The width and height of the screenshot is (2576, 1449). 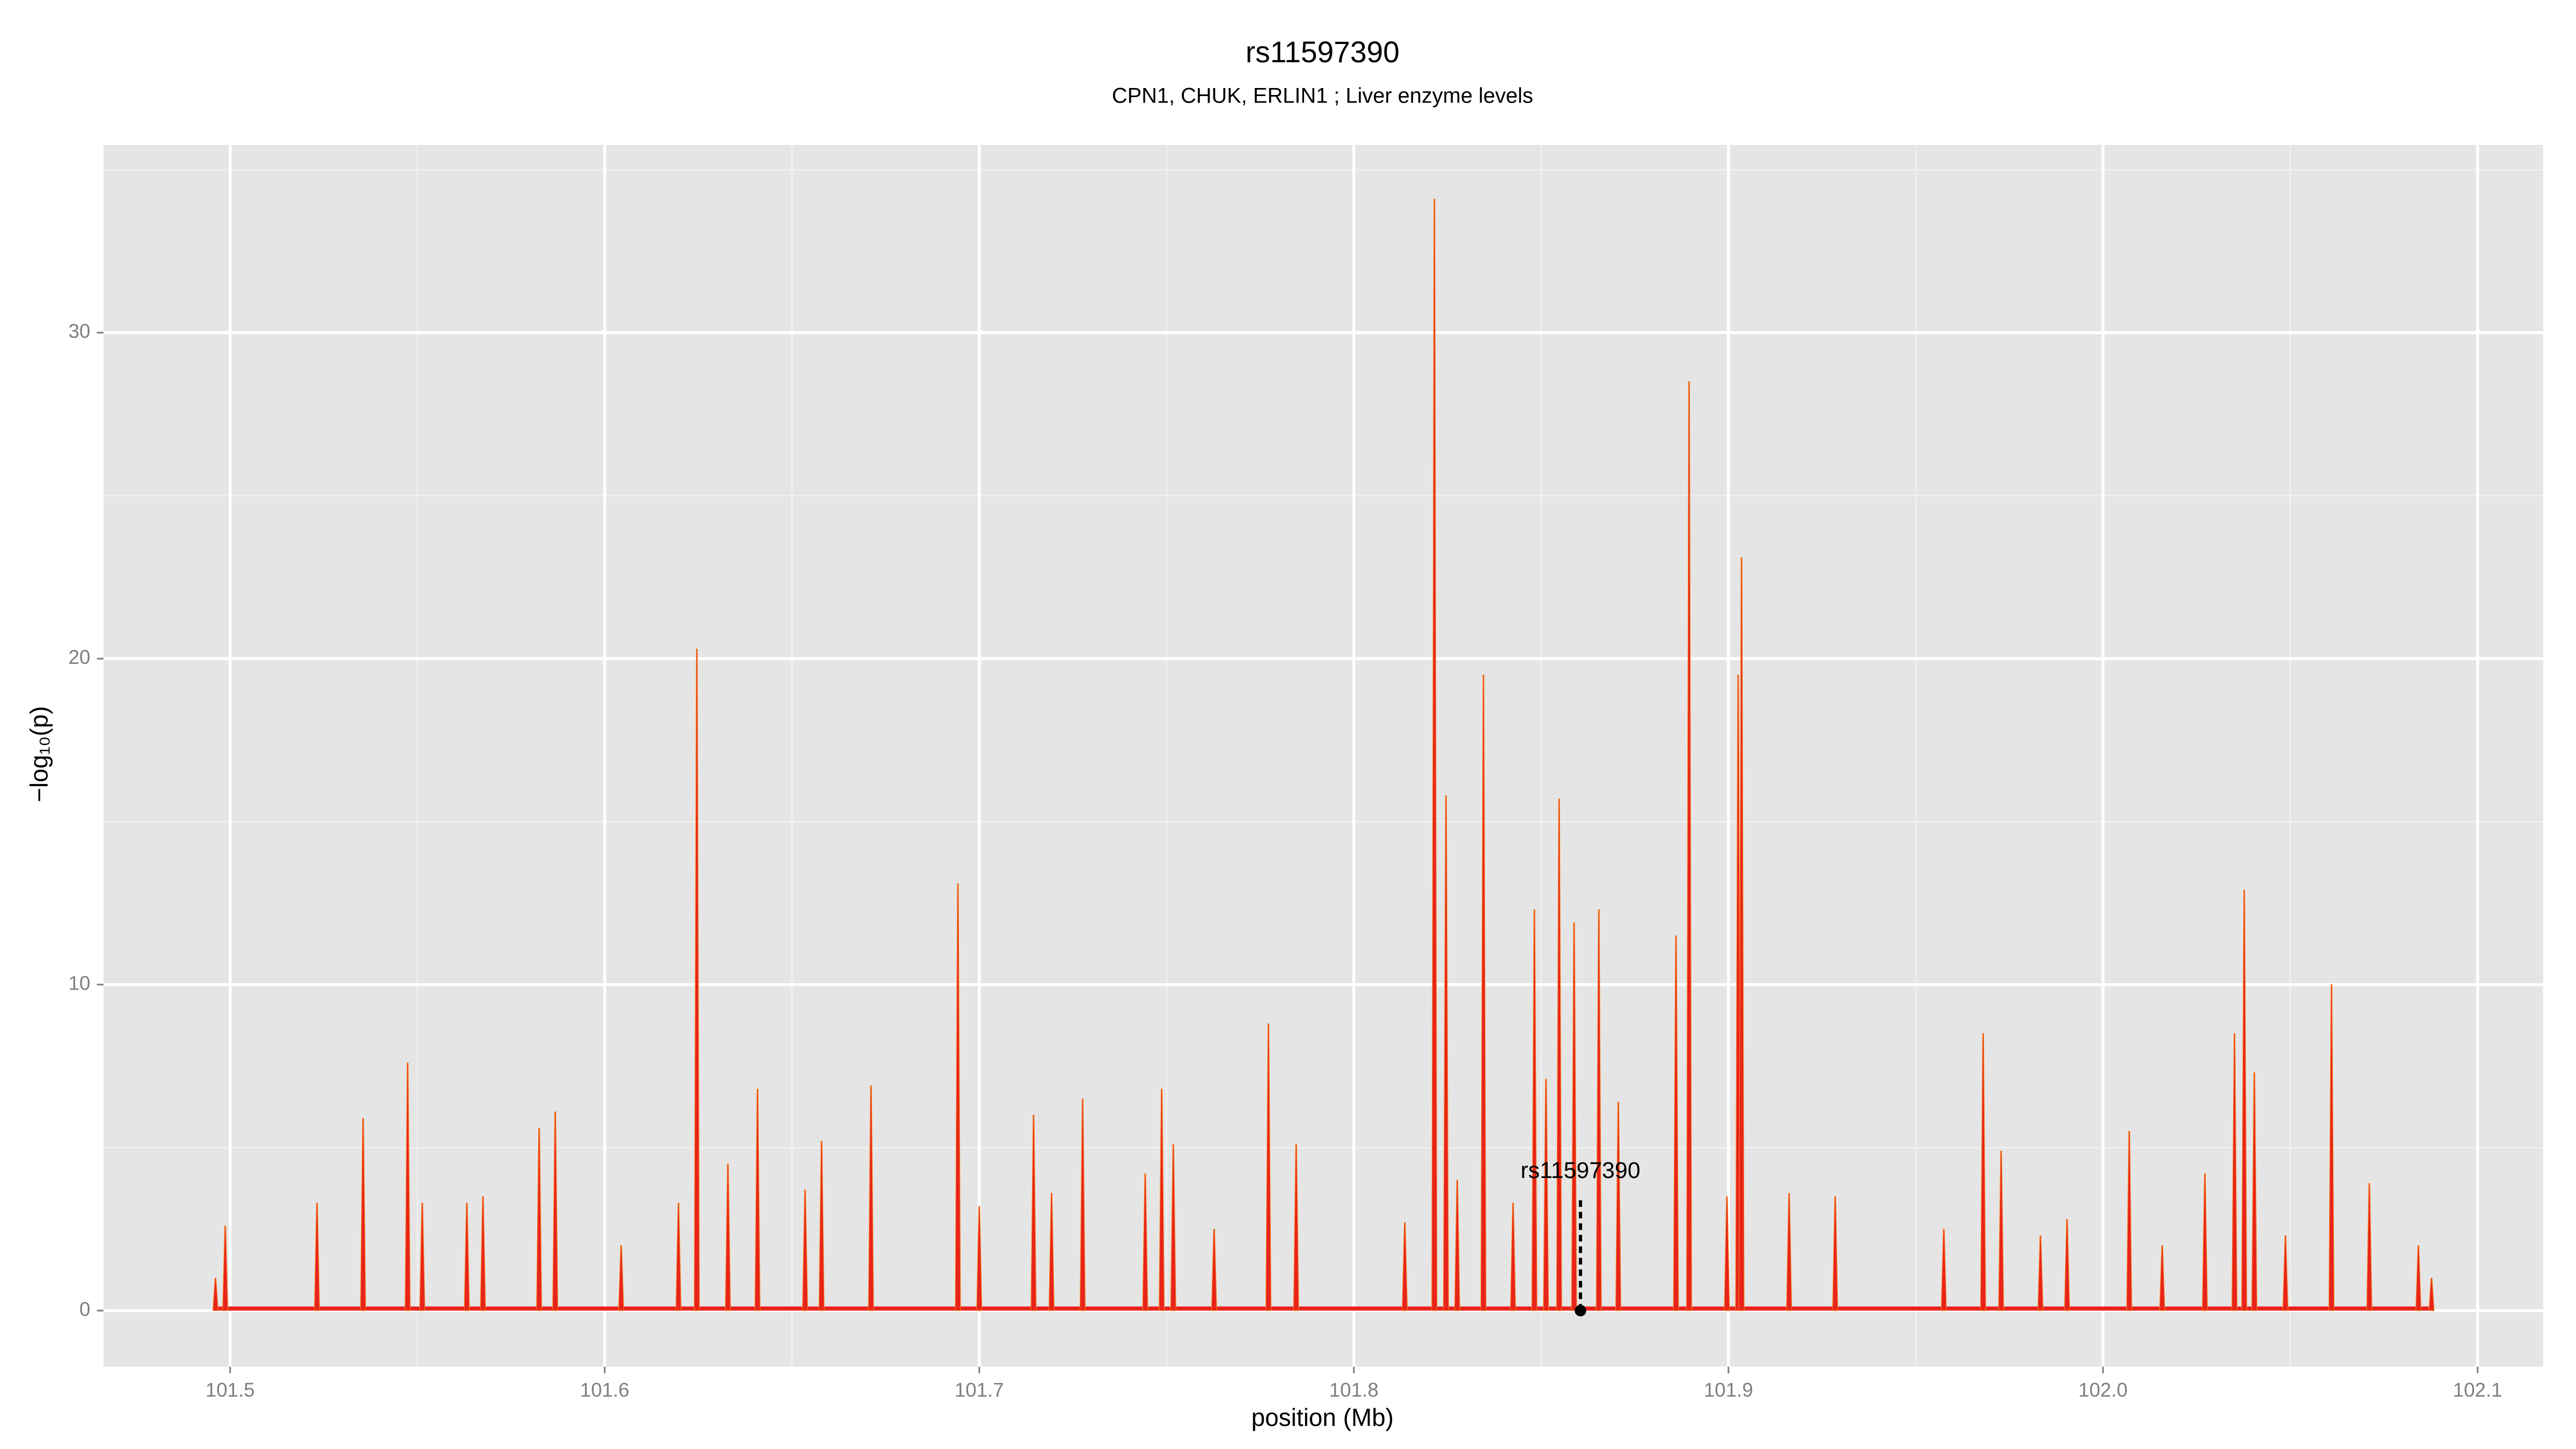 What do you see at coordinates (1580, 1310) in the screenshot?
I see `annotation-point` at bounding box center [1580, 1310].